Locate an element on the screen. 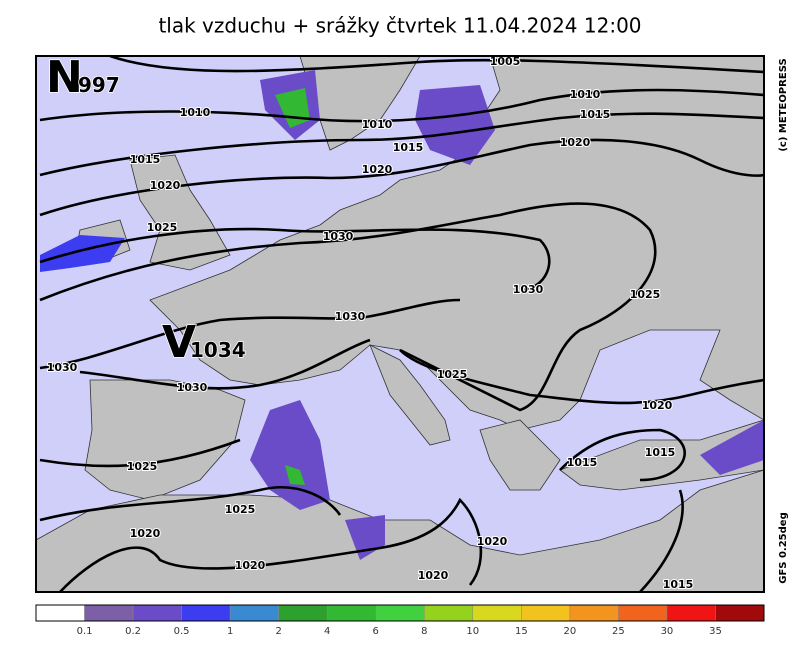 The width and height of the screenshot is (800, 650). legend: 0.1 0.2 0.5 1 2 4 6 8 10 15 20 25 30 35 is located at coordinates (400, 620).